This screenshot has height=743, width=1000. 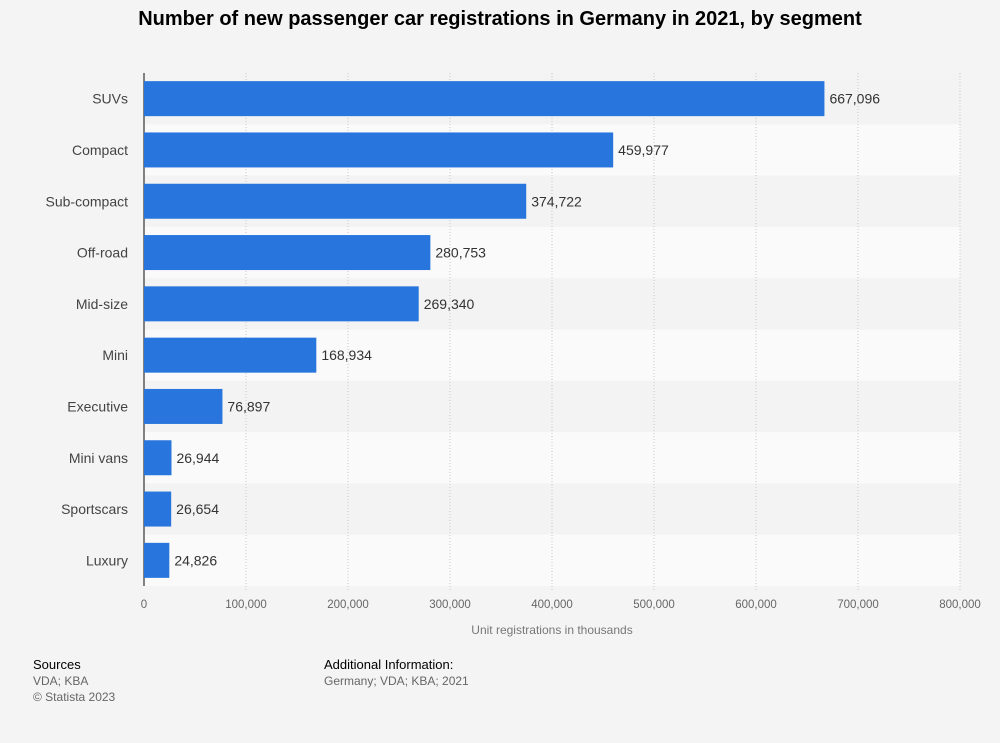 I want to click on sources-block: Sources VDA; KBA © Statista 2023, so click(x=74, y=681).